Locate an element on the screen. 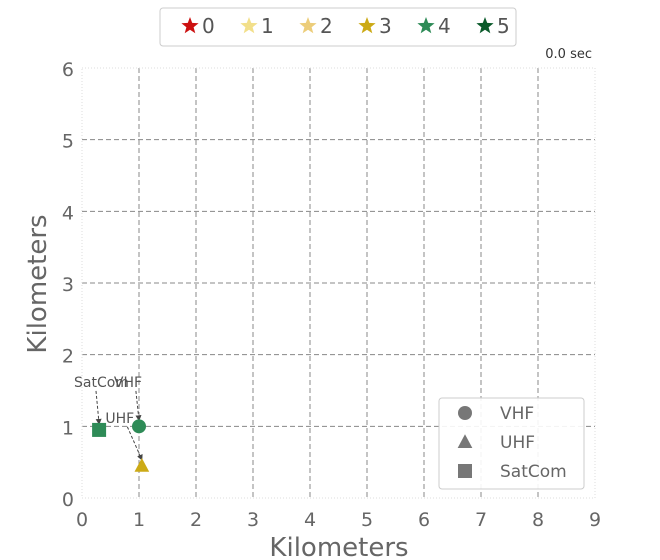  x-tick-label: 0 is located at coordinates (82, 520).